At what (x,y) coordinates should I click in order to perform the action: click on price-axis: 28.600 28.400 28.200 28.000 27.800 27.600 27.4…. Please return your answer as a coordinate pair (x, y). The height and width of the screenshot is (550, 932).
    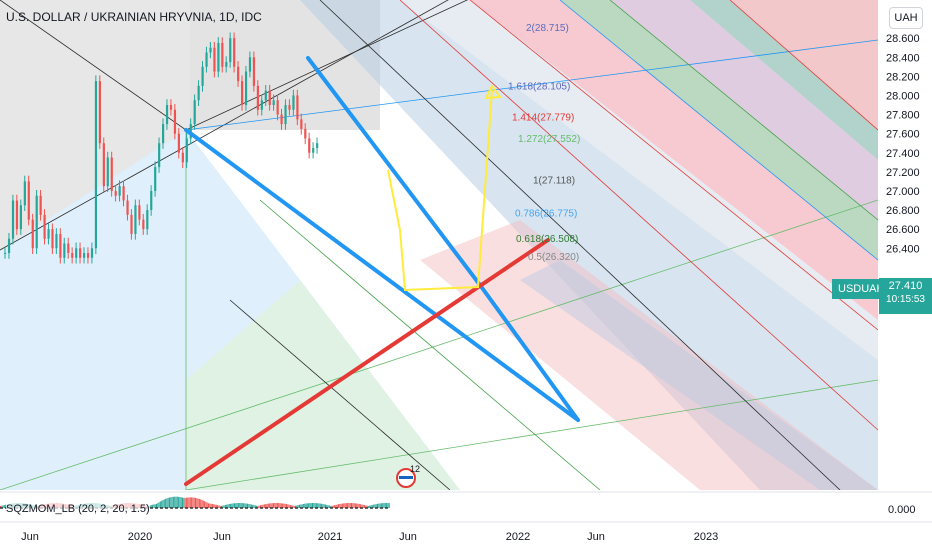
    Looking at the image, I should click on (903, 144).